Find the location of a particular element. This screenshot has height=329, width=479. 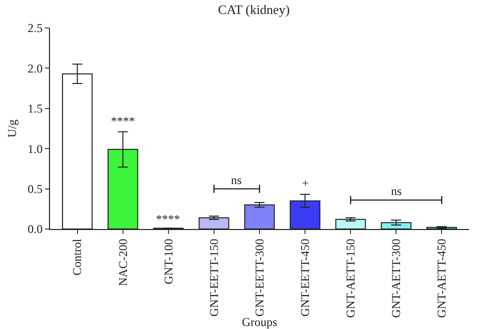

x-tick-label: GNT-EETT-150 is located at coordinates (213, 277).